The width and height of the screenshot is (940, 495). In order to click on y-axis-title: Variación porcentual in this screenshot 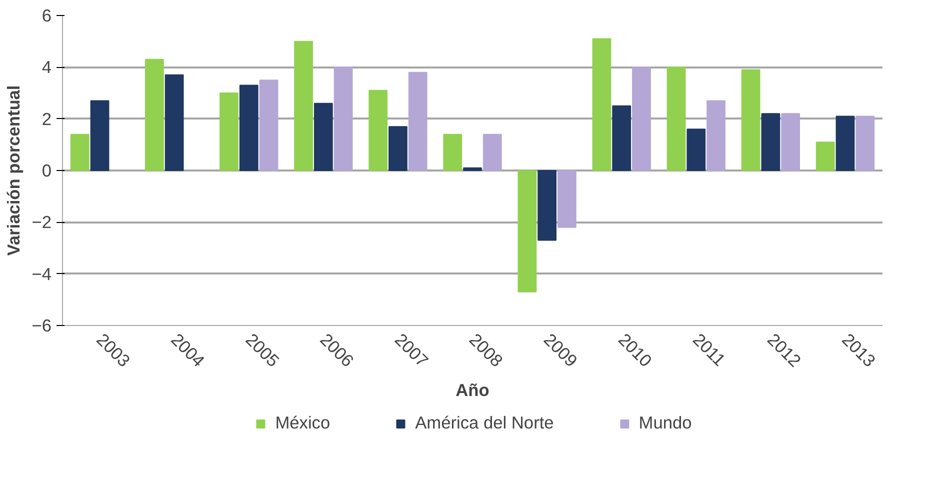, I will do `click(14, 170)`.